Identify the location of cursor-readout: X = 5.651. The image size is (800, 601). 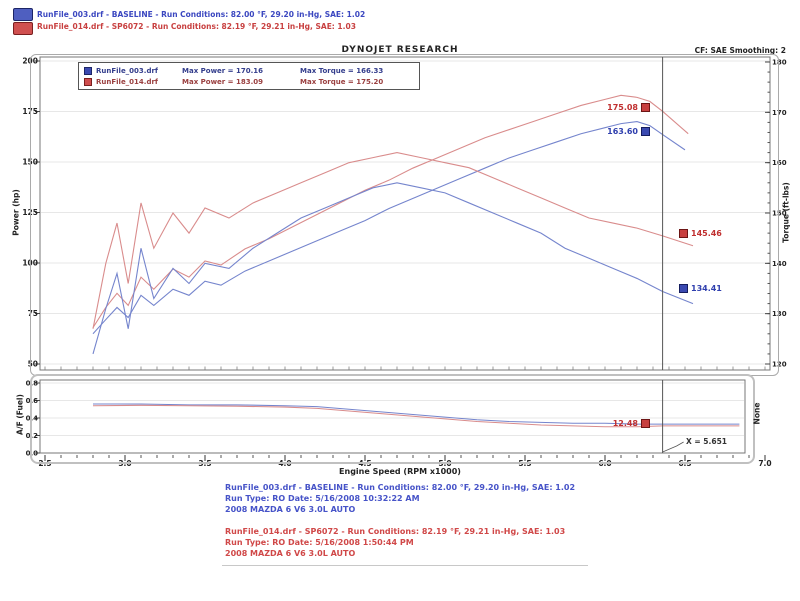
(707, 441).